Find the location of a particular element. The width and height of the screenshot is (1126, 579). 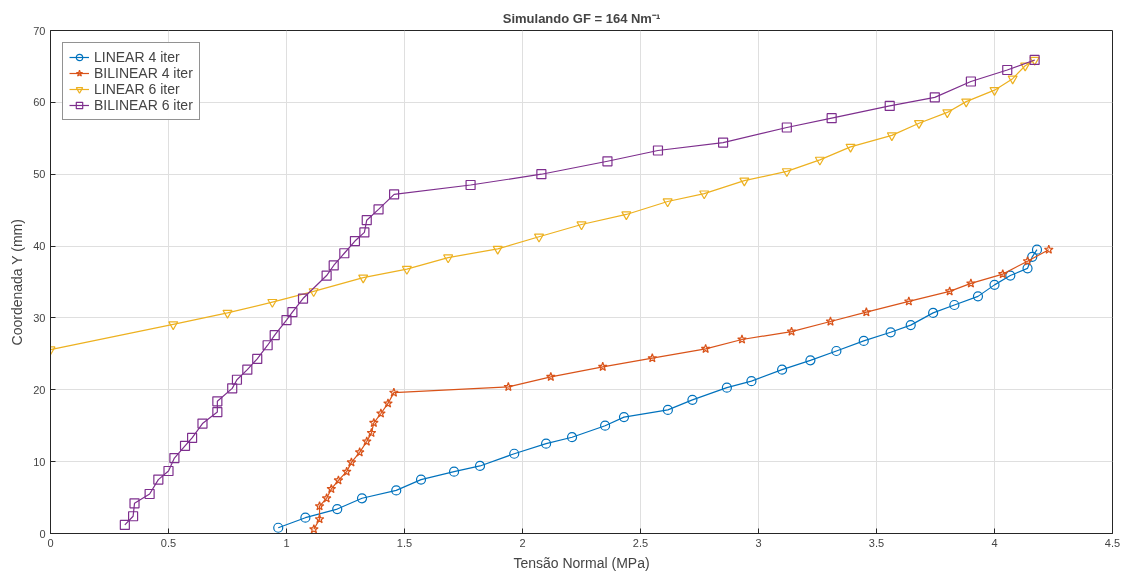

x-axis-title: Tensão Normal (MPa) is located at coordinates (581, 562).